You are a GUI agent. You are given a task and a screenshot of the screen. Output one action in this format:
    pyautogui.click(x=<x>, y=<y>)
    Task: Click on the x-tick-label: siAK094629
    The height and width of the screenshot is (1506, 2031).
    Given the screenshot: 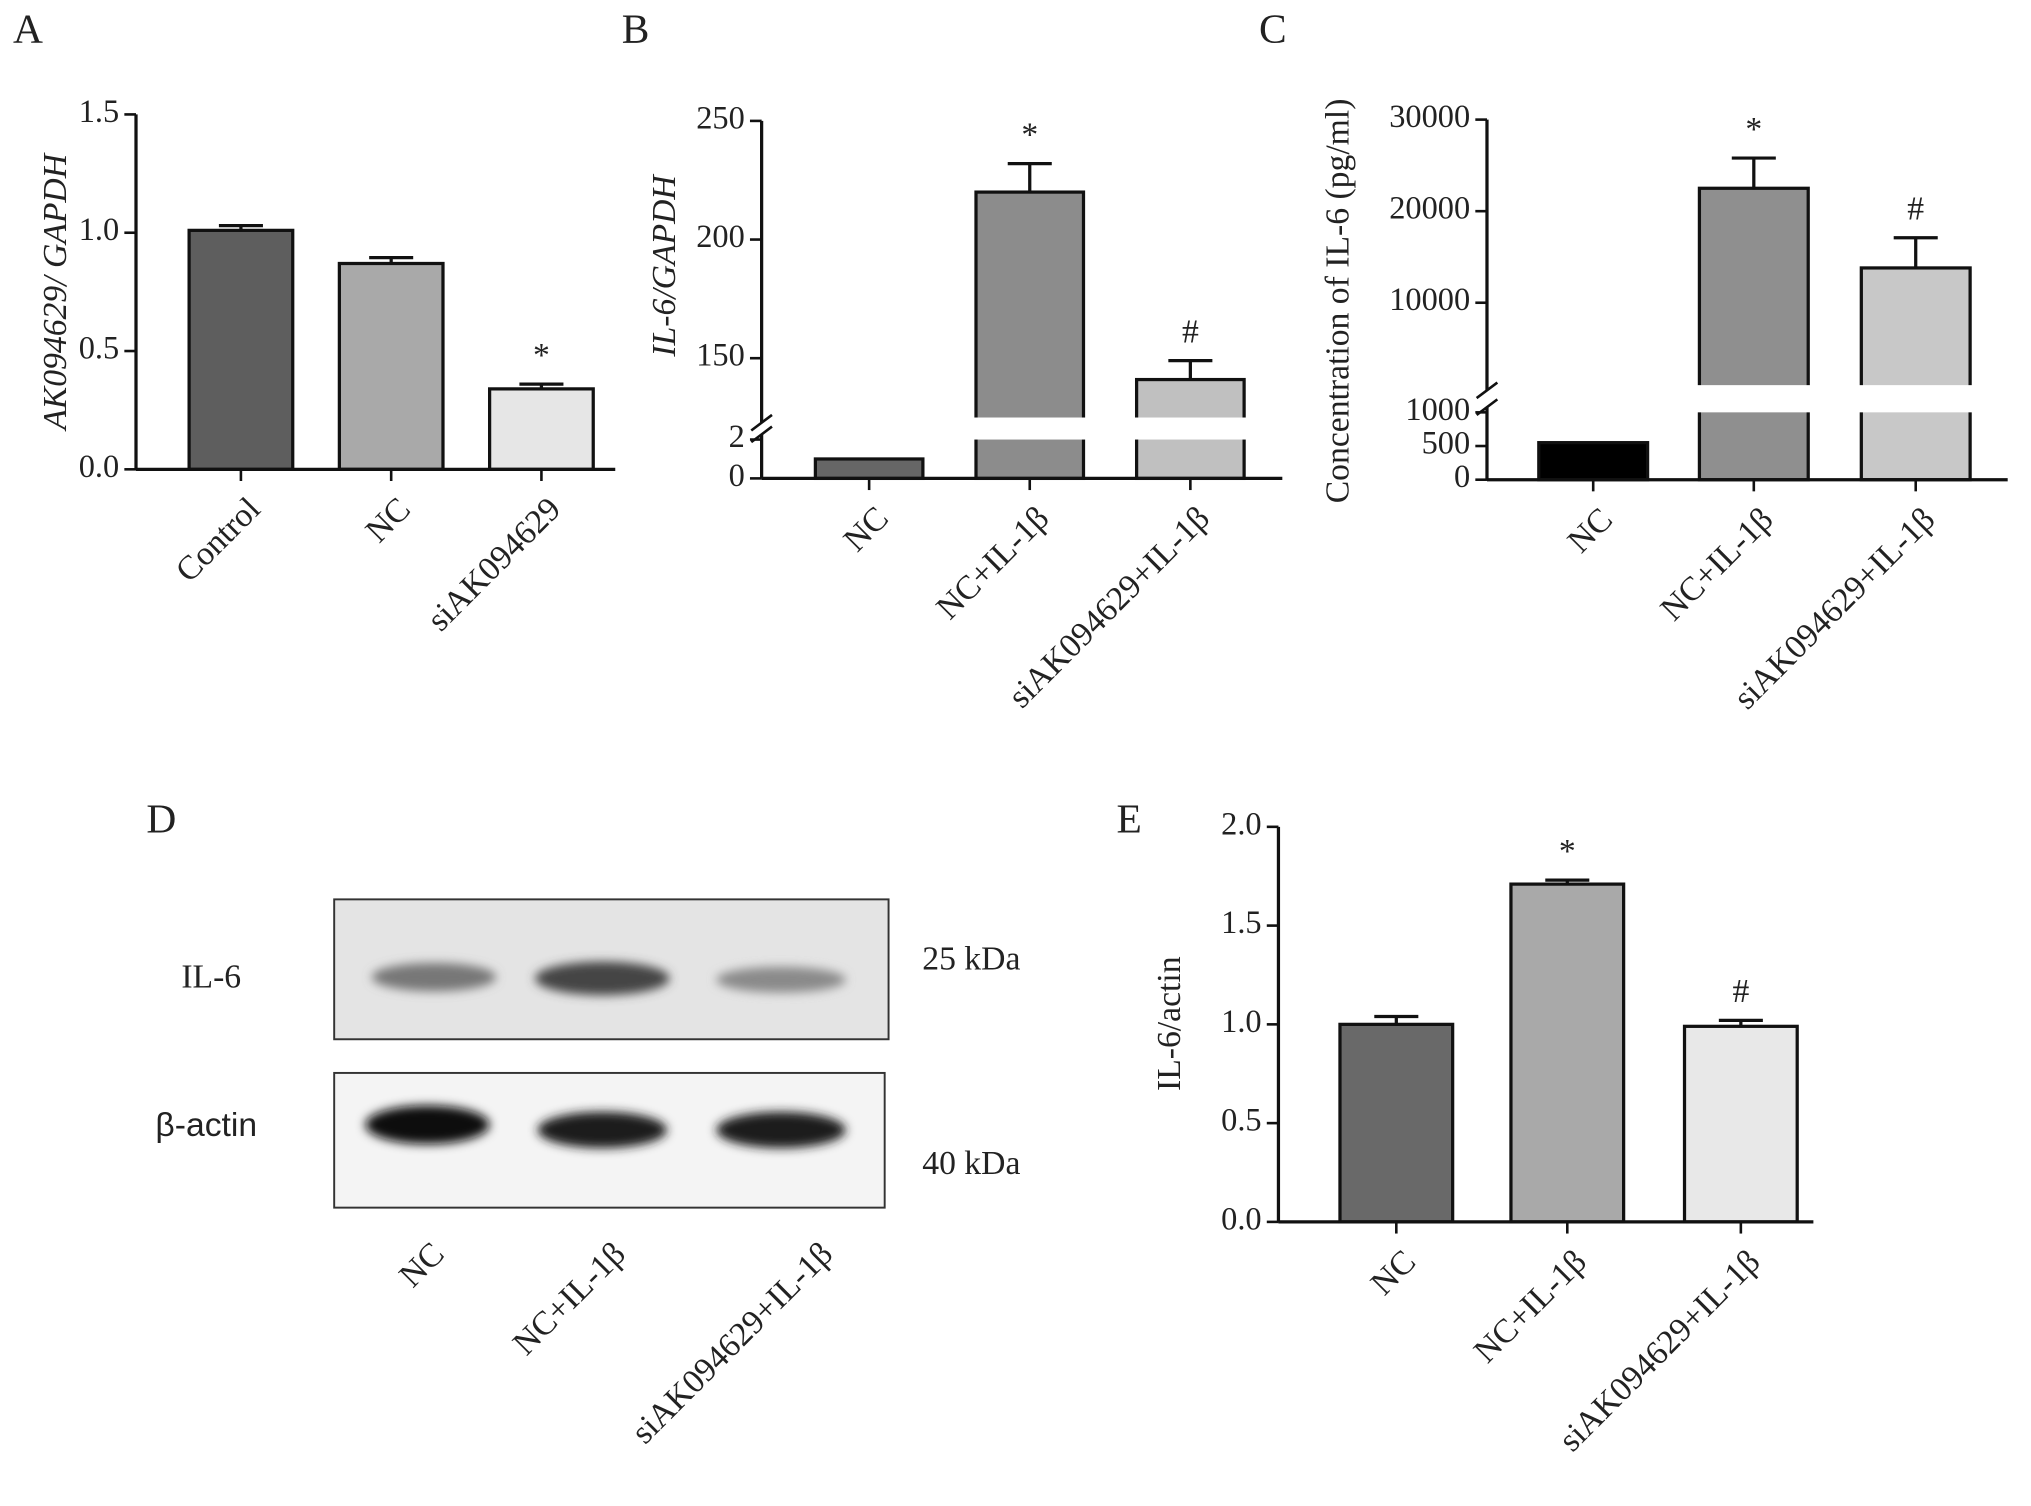 What is the action you would take?
    pyautogui.click(x=494, y=565)
    